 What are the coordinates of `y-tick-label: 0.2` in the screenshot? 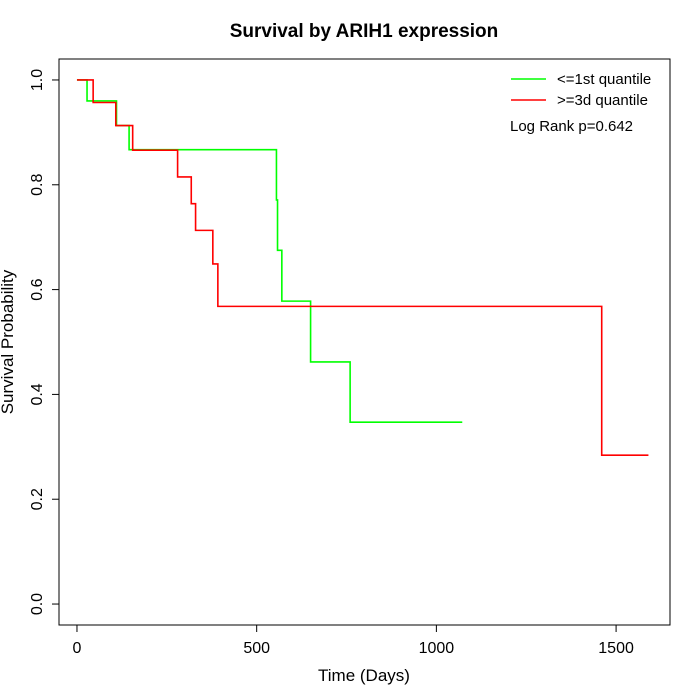 It's located at (37, 499).